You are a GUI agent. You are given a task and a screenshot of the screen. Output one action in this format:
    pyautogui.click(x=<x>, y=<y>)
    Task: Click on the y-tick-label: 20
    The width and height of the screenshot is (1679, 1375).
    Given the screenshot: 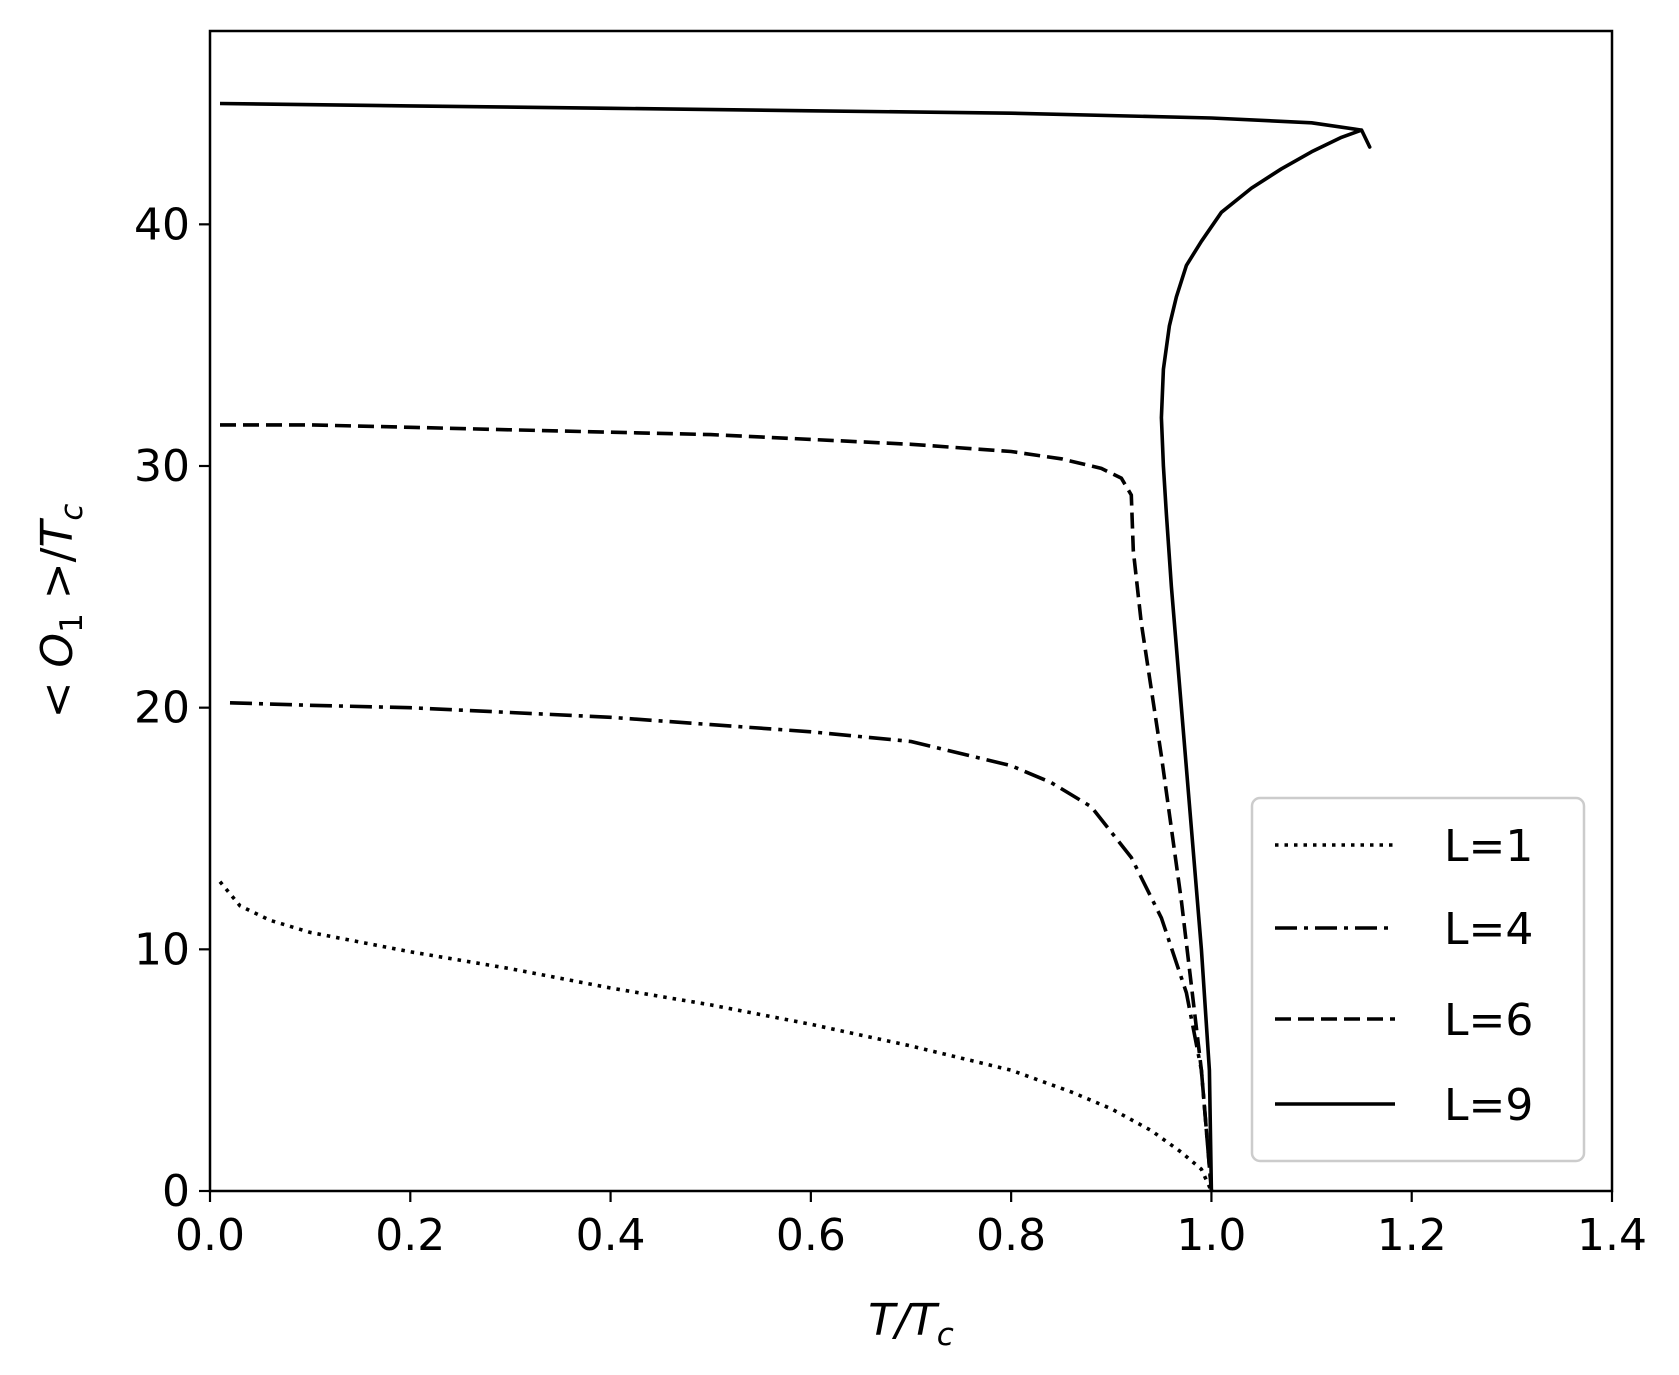 What is the action you would take?
    pyautogui.click(x=162, y=708)
    